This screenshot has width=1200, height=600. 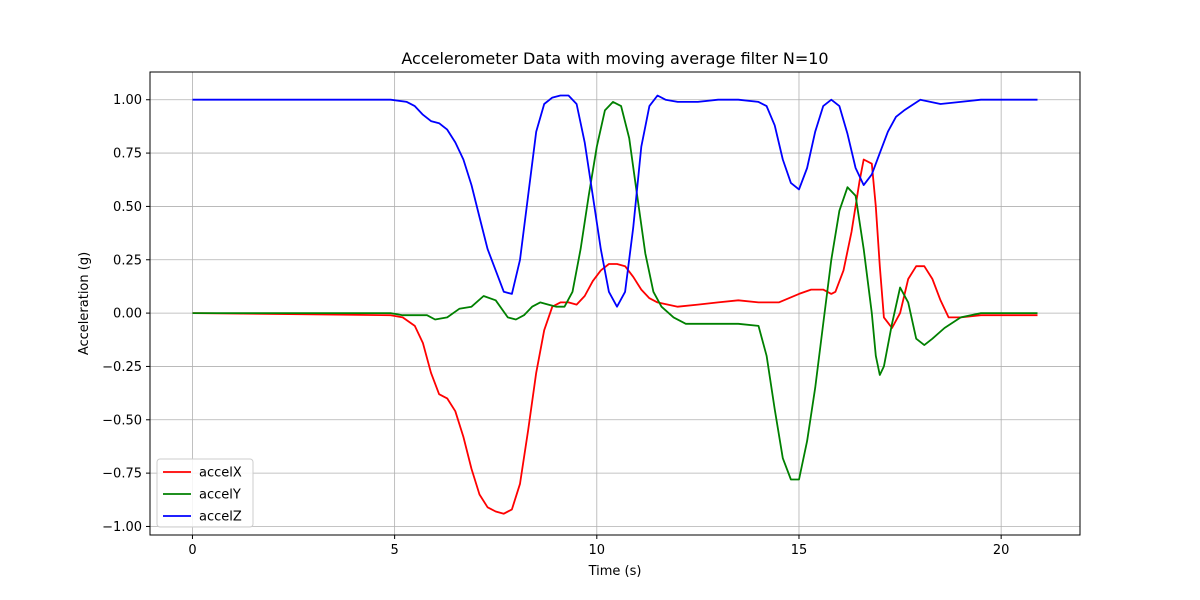 I want to click on x-tick-label: 20, so click(x=1001, y=550).